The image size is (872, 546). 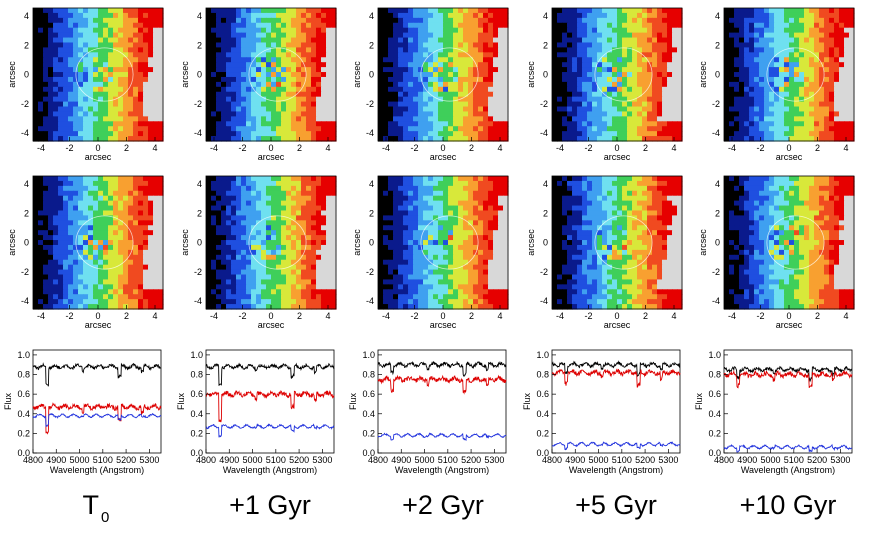 What do you see at coordinates (198, 133) in the screenshot?
I see `y-tick-label: -4` at bounding box center [198, 133].